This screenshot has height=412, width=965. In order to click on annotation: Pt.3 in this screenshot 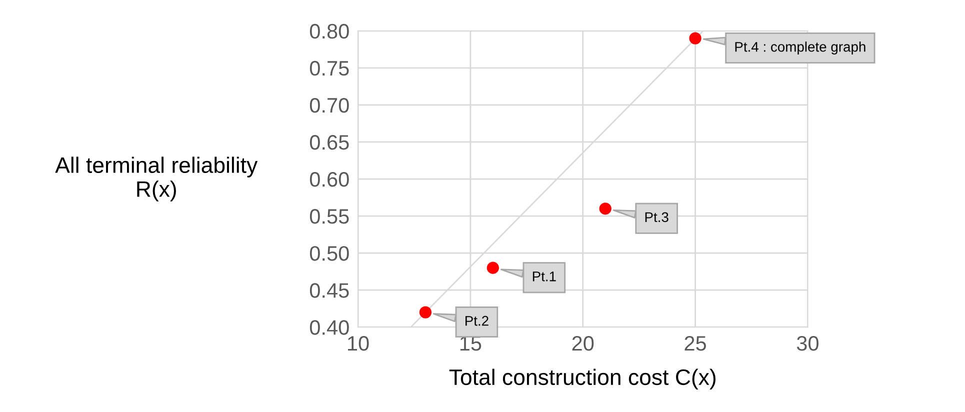, I will do `click(656, 217)`.